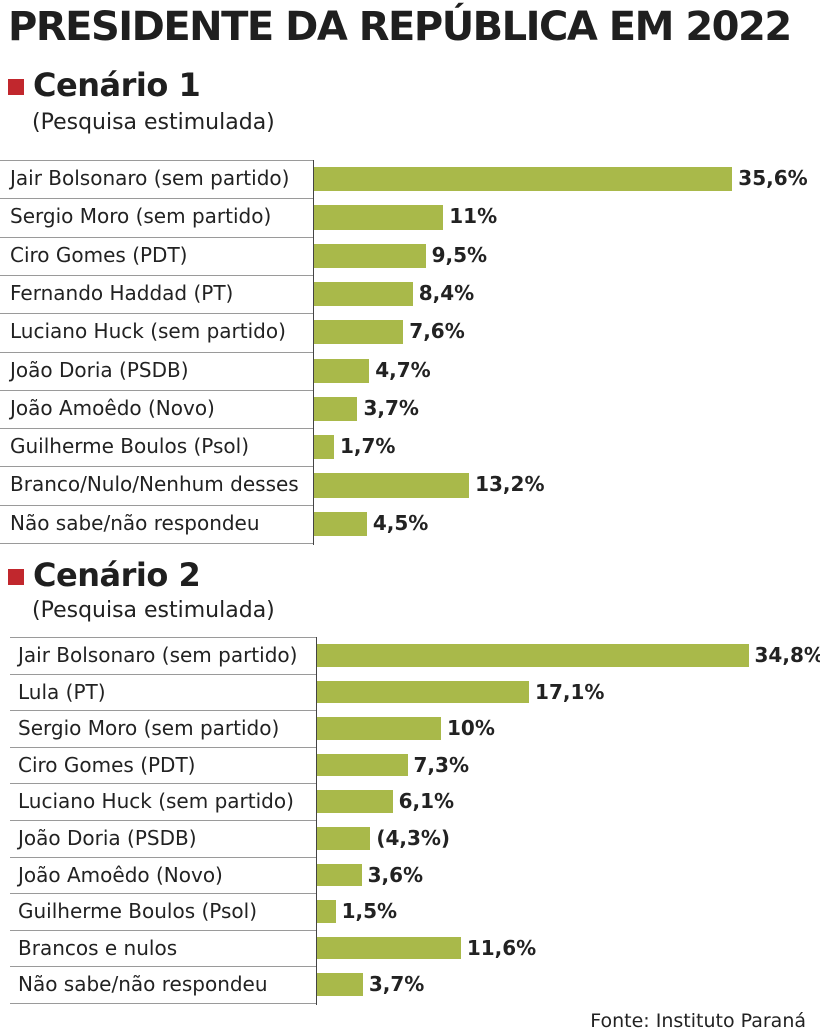 This screenshot has width=820, height=1036. Describe the element at coordinates (473, 216) in the screenshot. I see `data-label: 11%` at that location.